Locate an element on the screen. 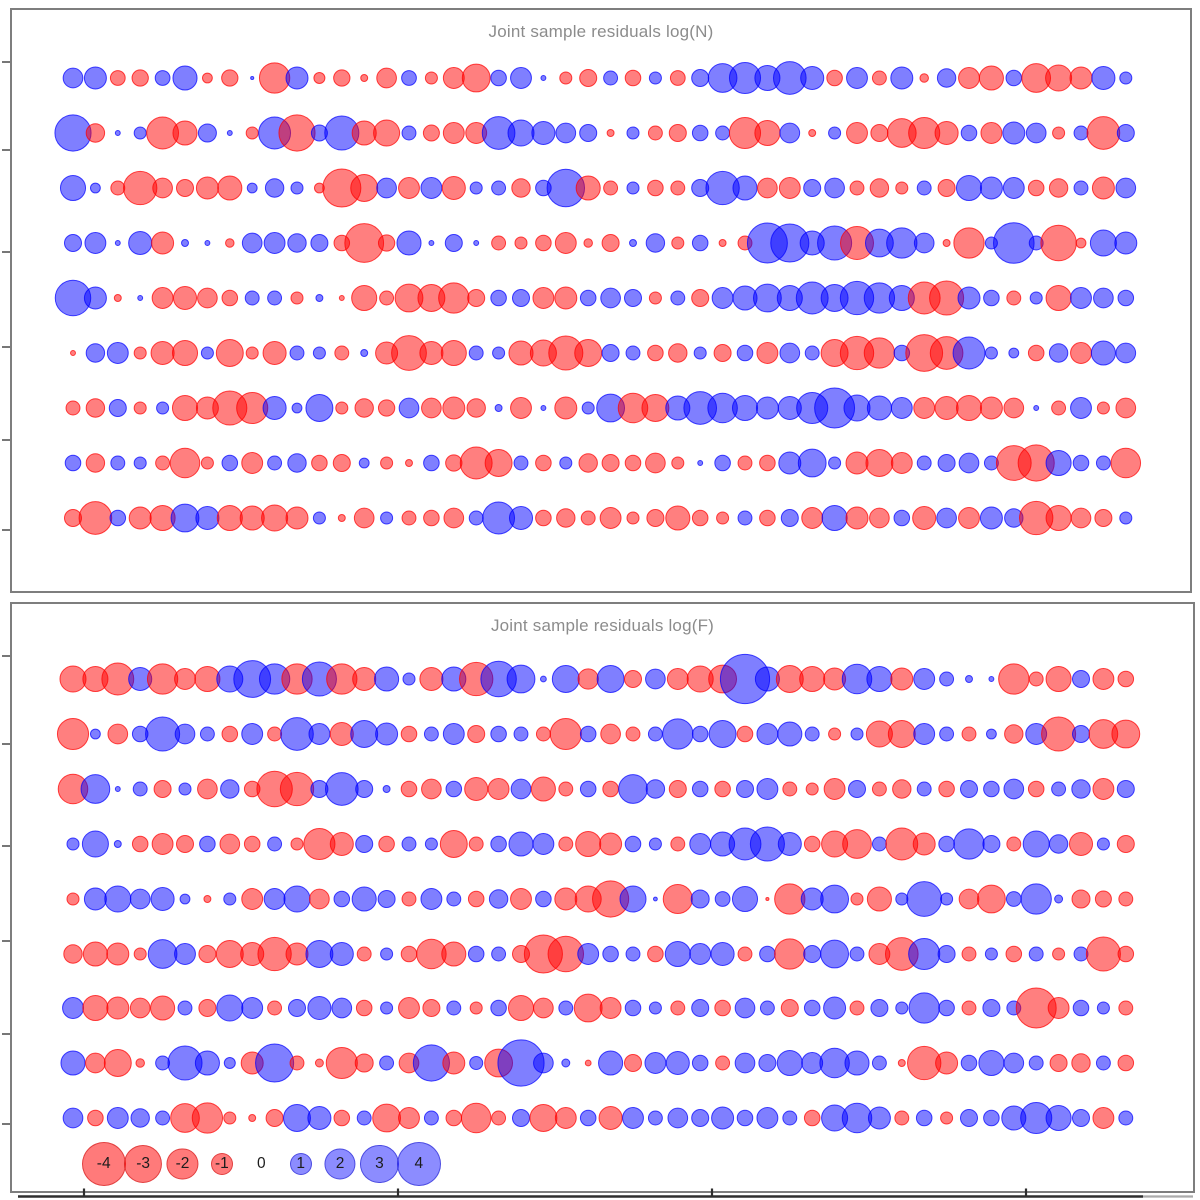 The height and width of the screenshot is (1200, 1200). legend-label: 1 is located at coordinates (300, 1163).